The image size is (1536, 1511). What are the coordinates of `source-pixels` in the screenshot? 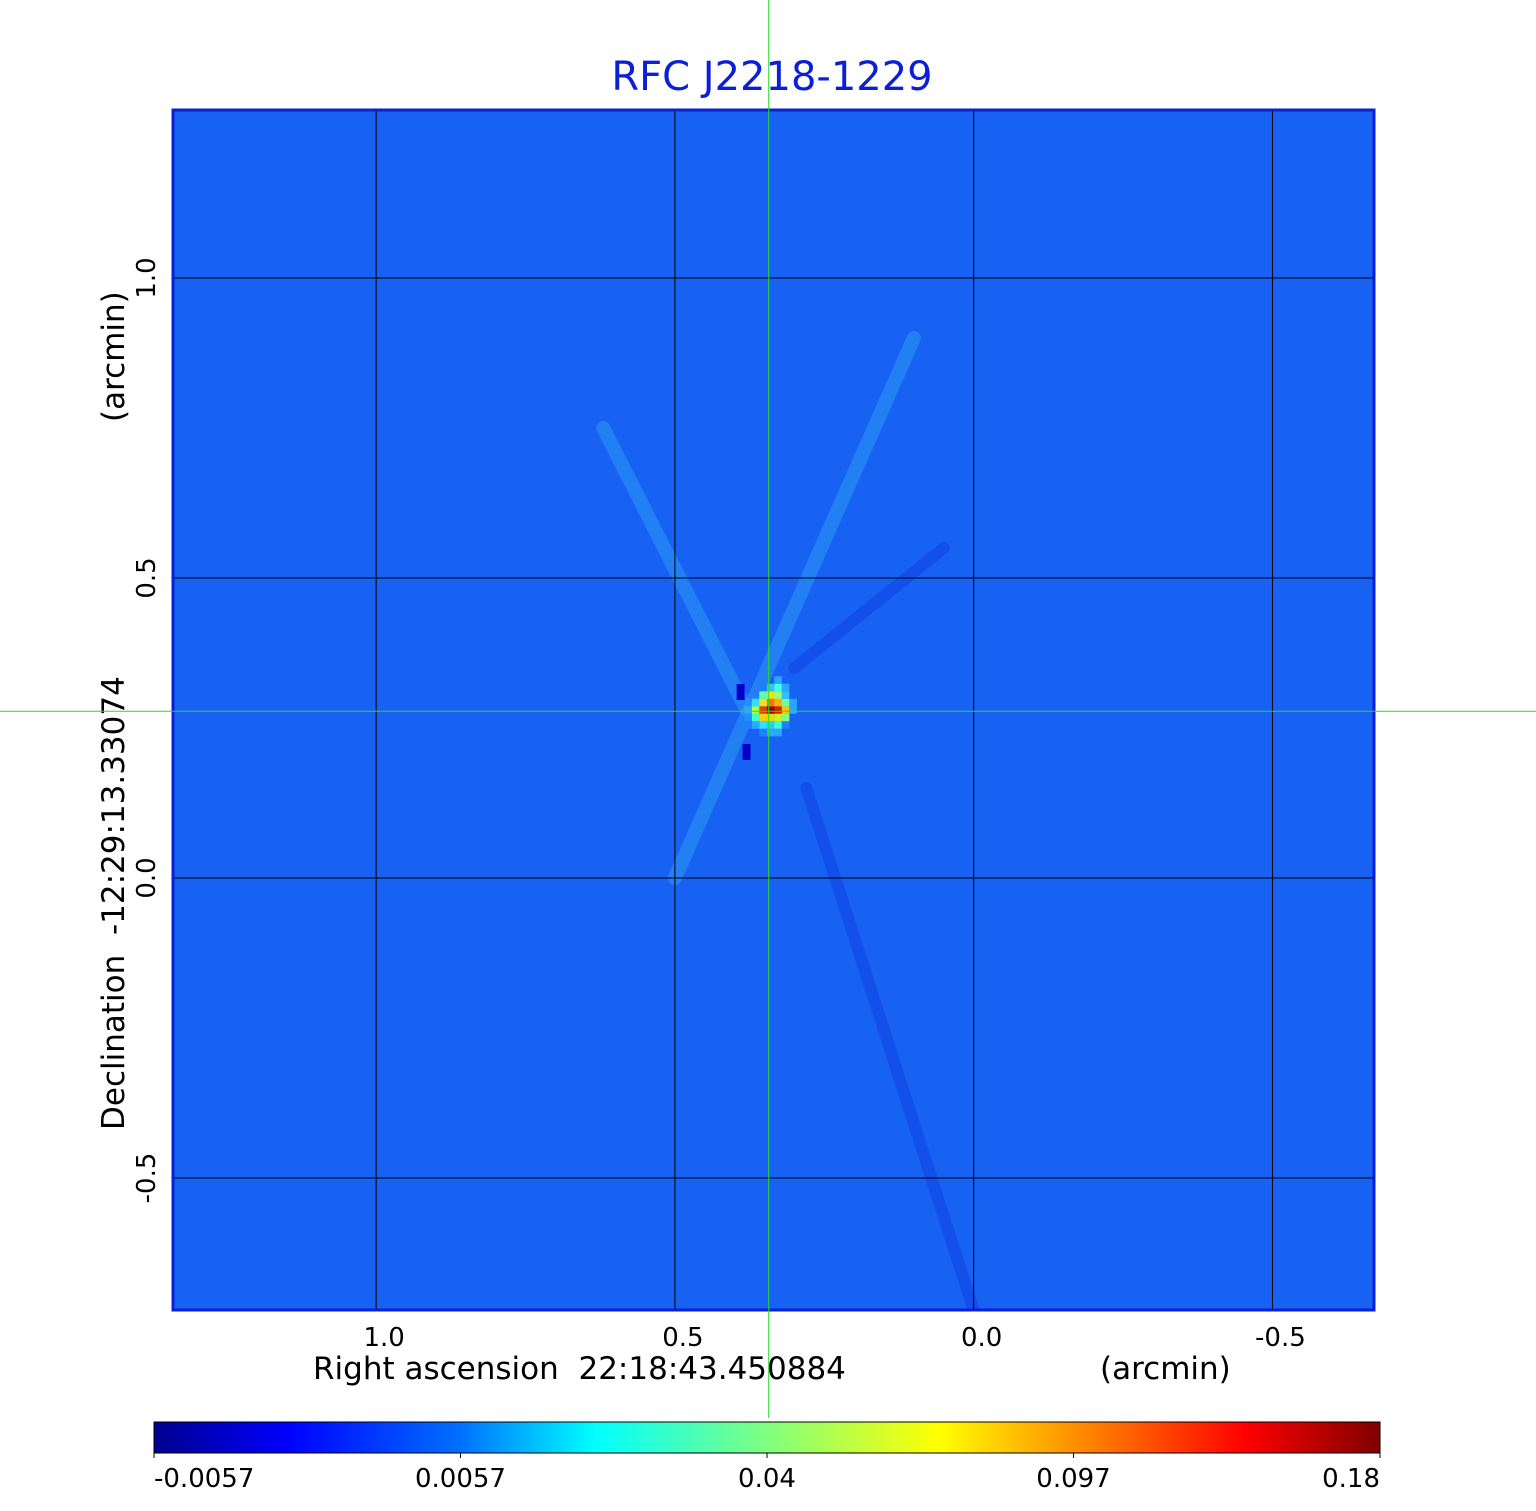 It's located at (766, 718).